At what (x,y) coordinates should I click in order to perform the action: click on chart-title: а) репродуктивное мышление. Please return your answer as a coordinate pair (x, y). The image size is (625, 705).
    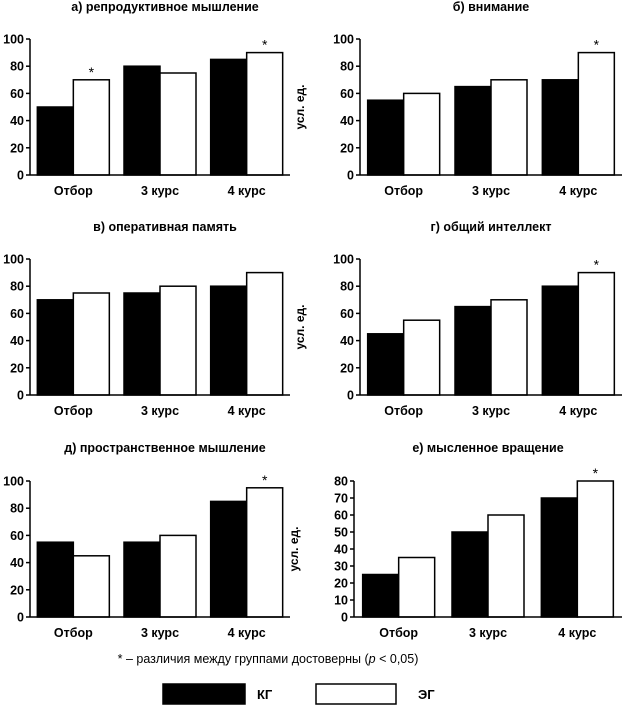
    Looking at the image, I should click on (165, 7).